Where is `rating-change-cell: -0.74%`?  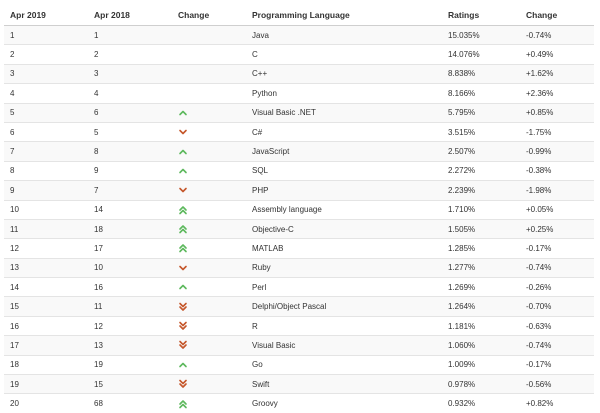 rating-change-cell: -0.74% is located at coordinates (557, 345).